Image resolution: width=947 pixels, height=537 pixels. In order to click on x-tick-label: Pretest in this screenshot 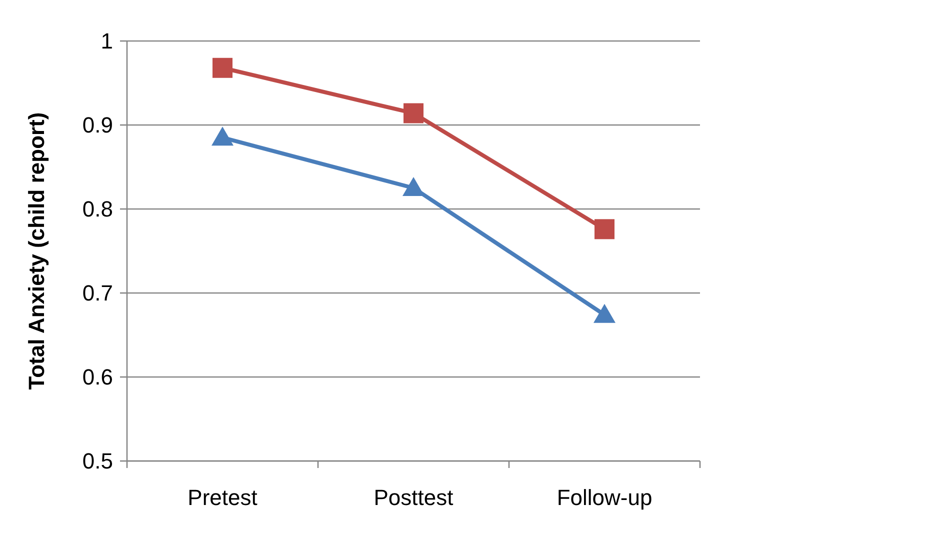, I will do `click(223, 497)`.